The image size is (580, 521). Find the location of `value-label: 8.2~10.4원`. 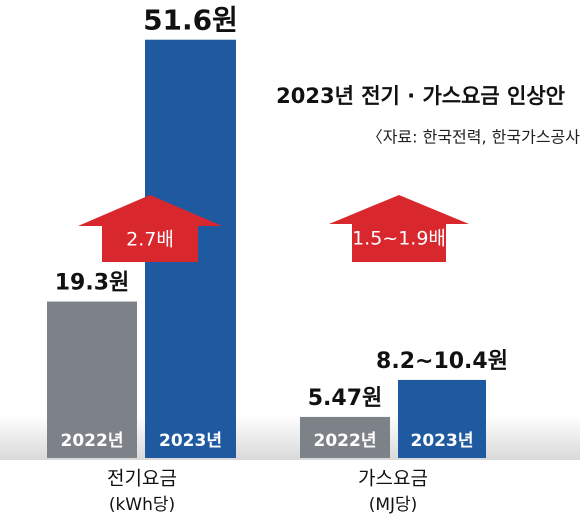

value-label: 8.2~10.4원 is located at coordinates (442, 361).